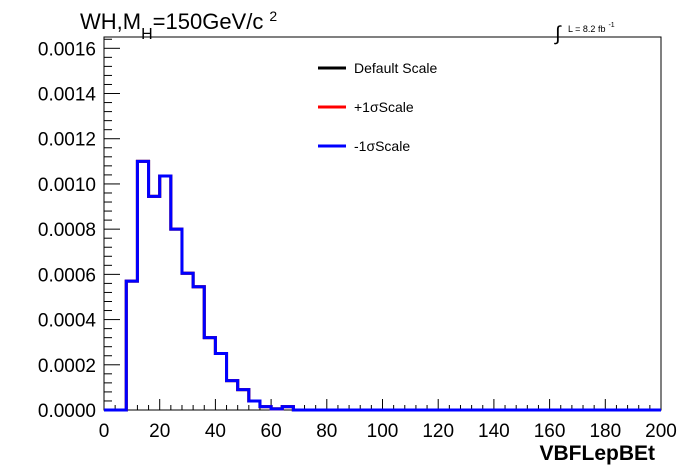  What do you see at coordinates (67, 230) in the screenshot?
I see `y-tick-label: 0.0008` at bounding box center [67, 230].